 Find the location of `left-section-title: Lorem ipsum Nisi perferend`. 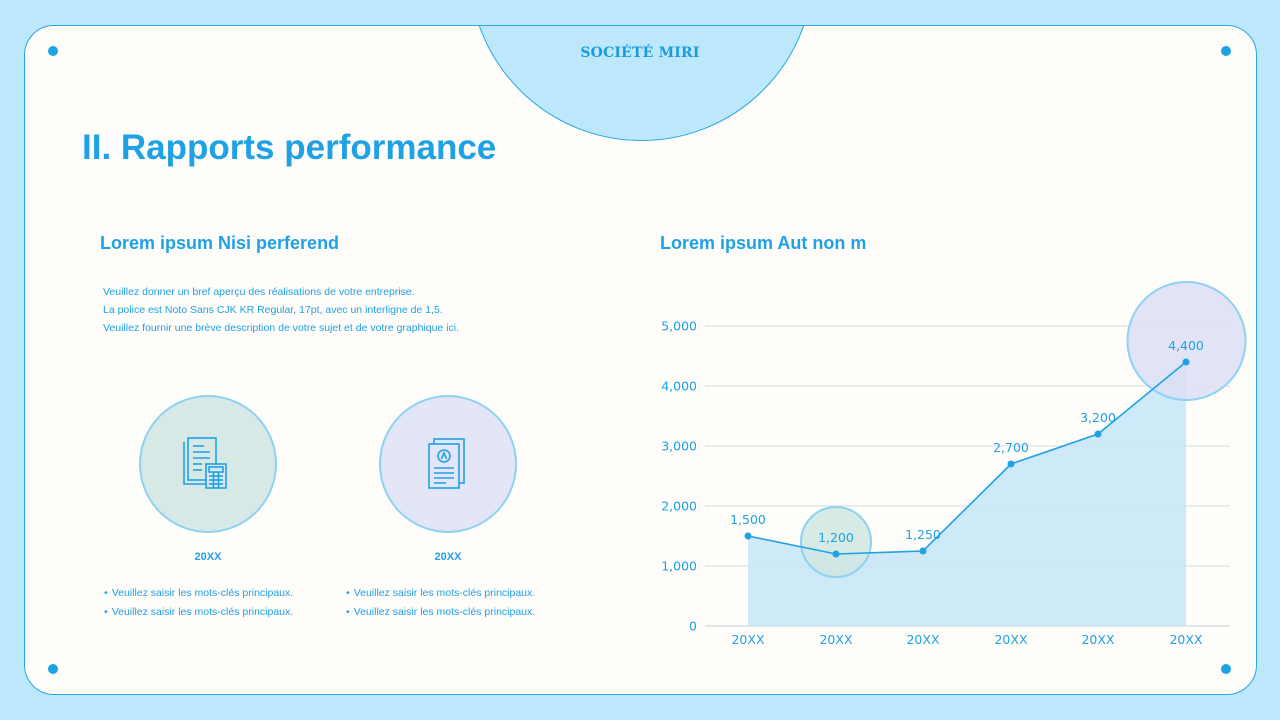

left-section-title: Lorem ipsum Nisi perferend is located at coordinates (220, 243).